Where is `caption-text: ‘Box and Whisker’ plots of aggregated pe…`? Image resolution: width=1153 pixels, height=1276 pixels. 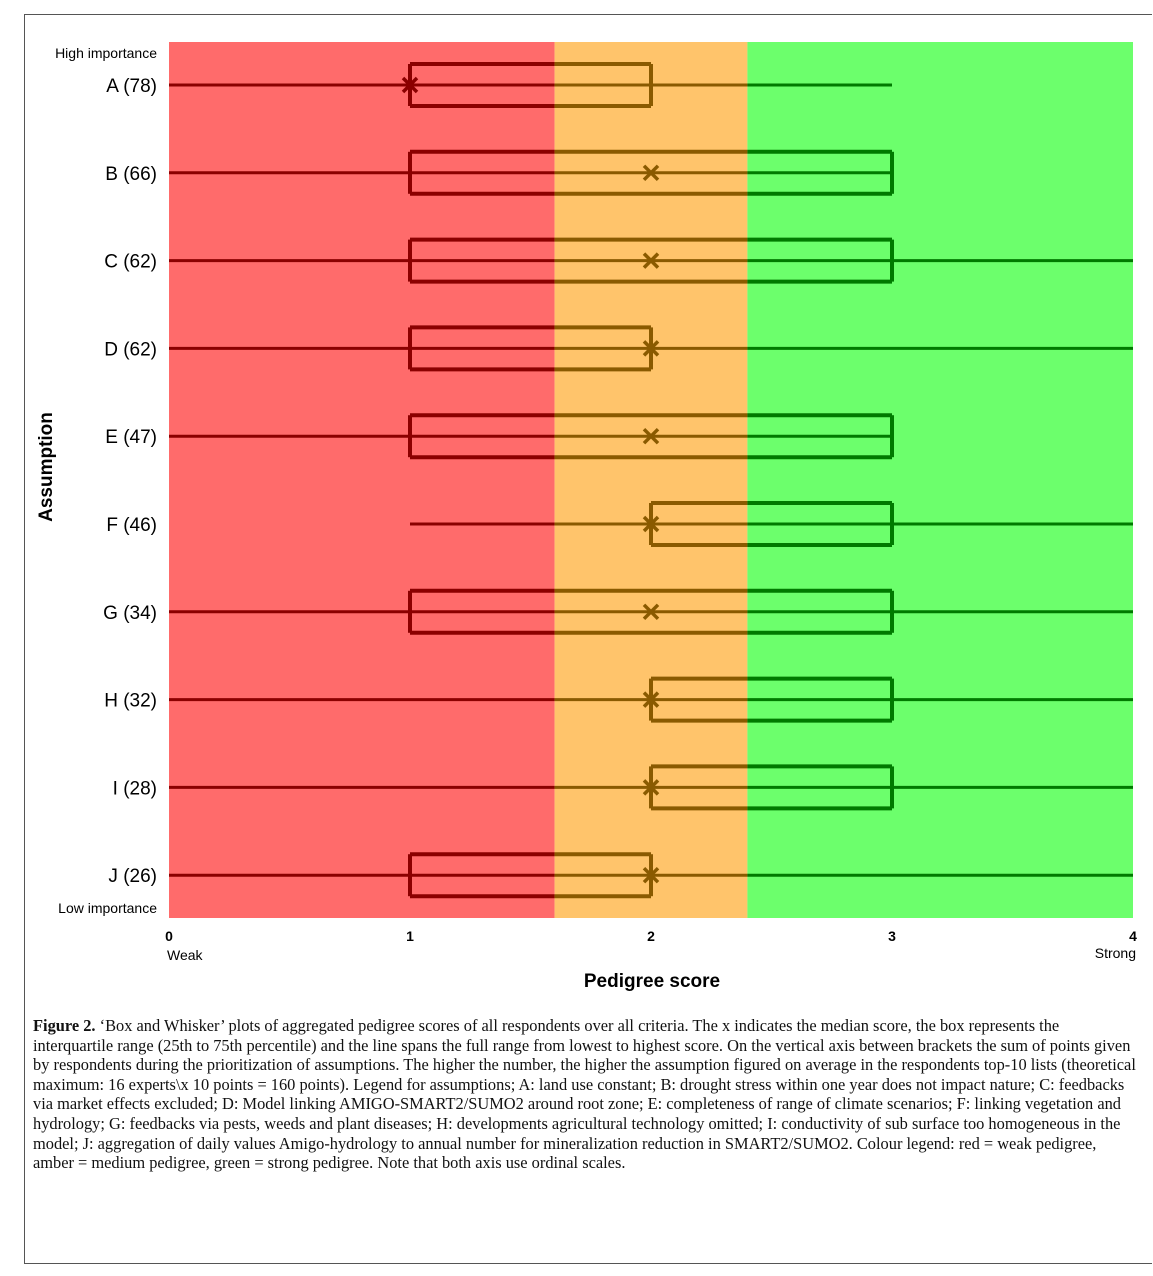
caption-text: ‘Box and Whisker’ plots of aggregated pe… is located at coordinates (584, 1094).